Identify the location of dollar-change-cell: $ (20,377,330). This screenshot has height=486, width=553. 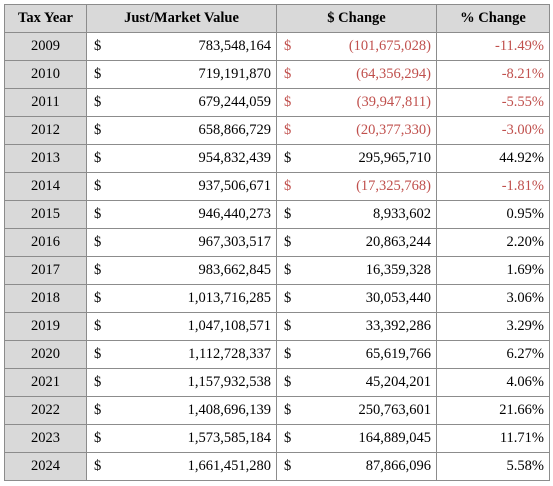
(356, 130).